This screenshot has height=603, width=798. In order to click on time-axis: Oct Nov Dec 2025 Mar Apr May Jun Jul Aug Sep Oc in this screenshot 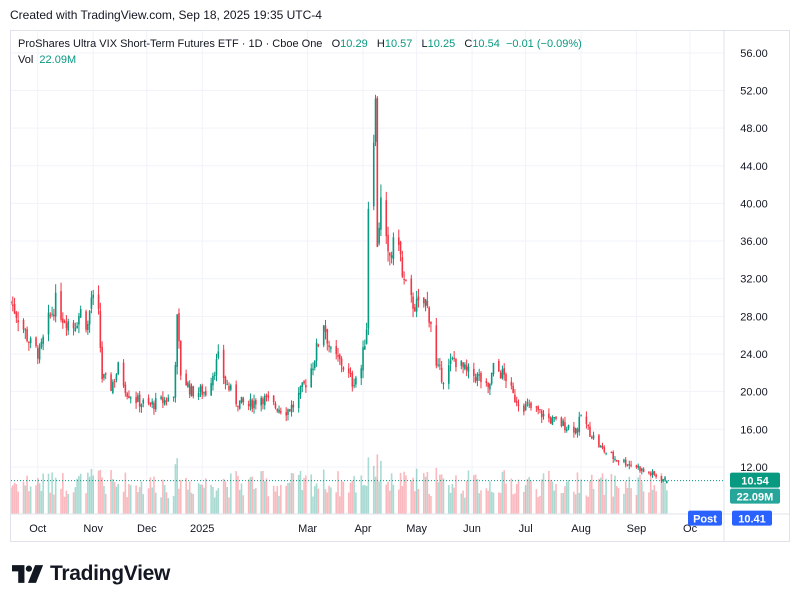, I will do `click(363, 529)`.